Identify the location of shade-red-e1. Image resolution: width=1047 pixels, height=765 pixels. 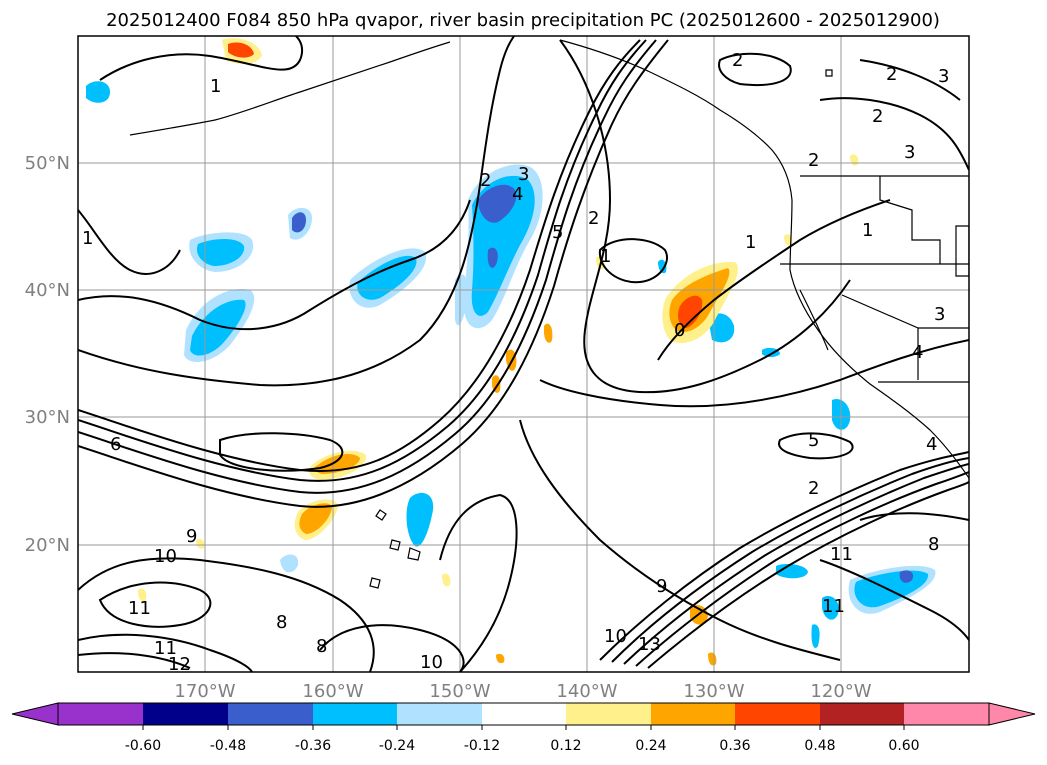
(690, 311).